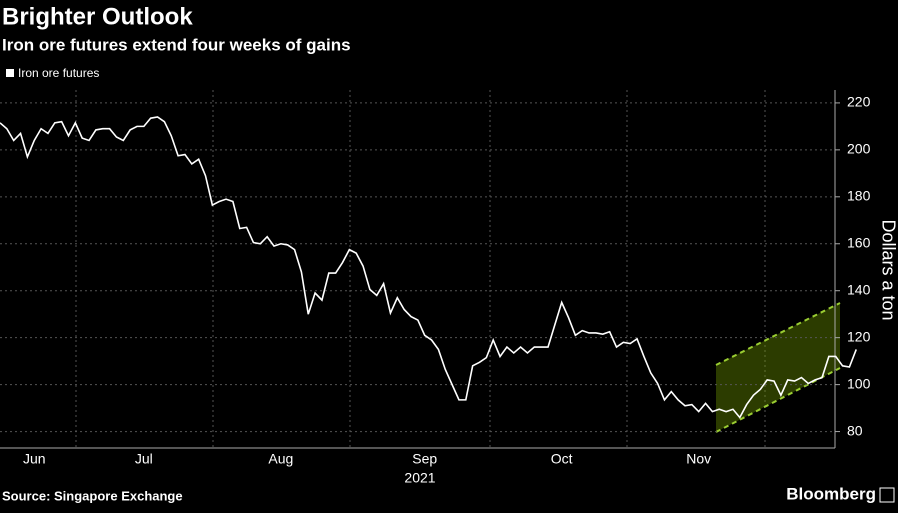 The height and width of the screenshot is (513, 898). Describe the element at coordinates (859, 336) in the screenshot. I see `y-tick-label: 120` at that location.